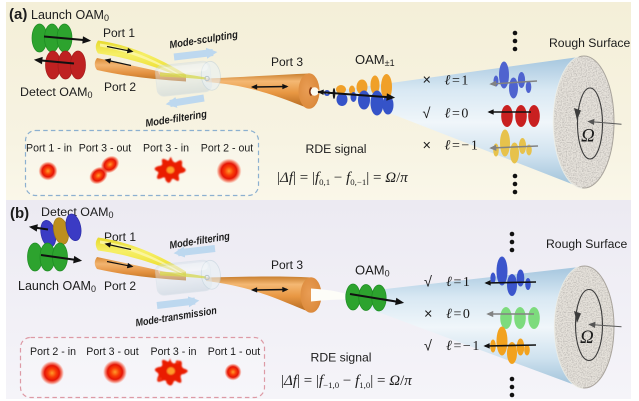  What do you see at coordinates (227, 149) in the screenshot?
I see `svg-text: Port 2 - out` at bounding box center [227, 149].